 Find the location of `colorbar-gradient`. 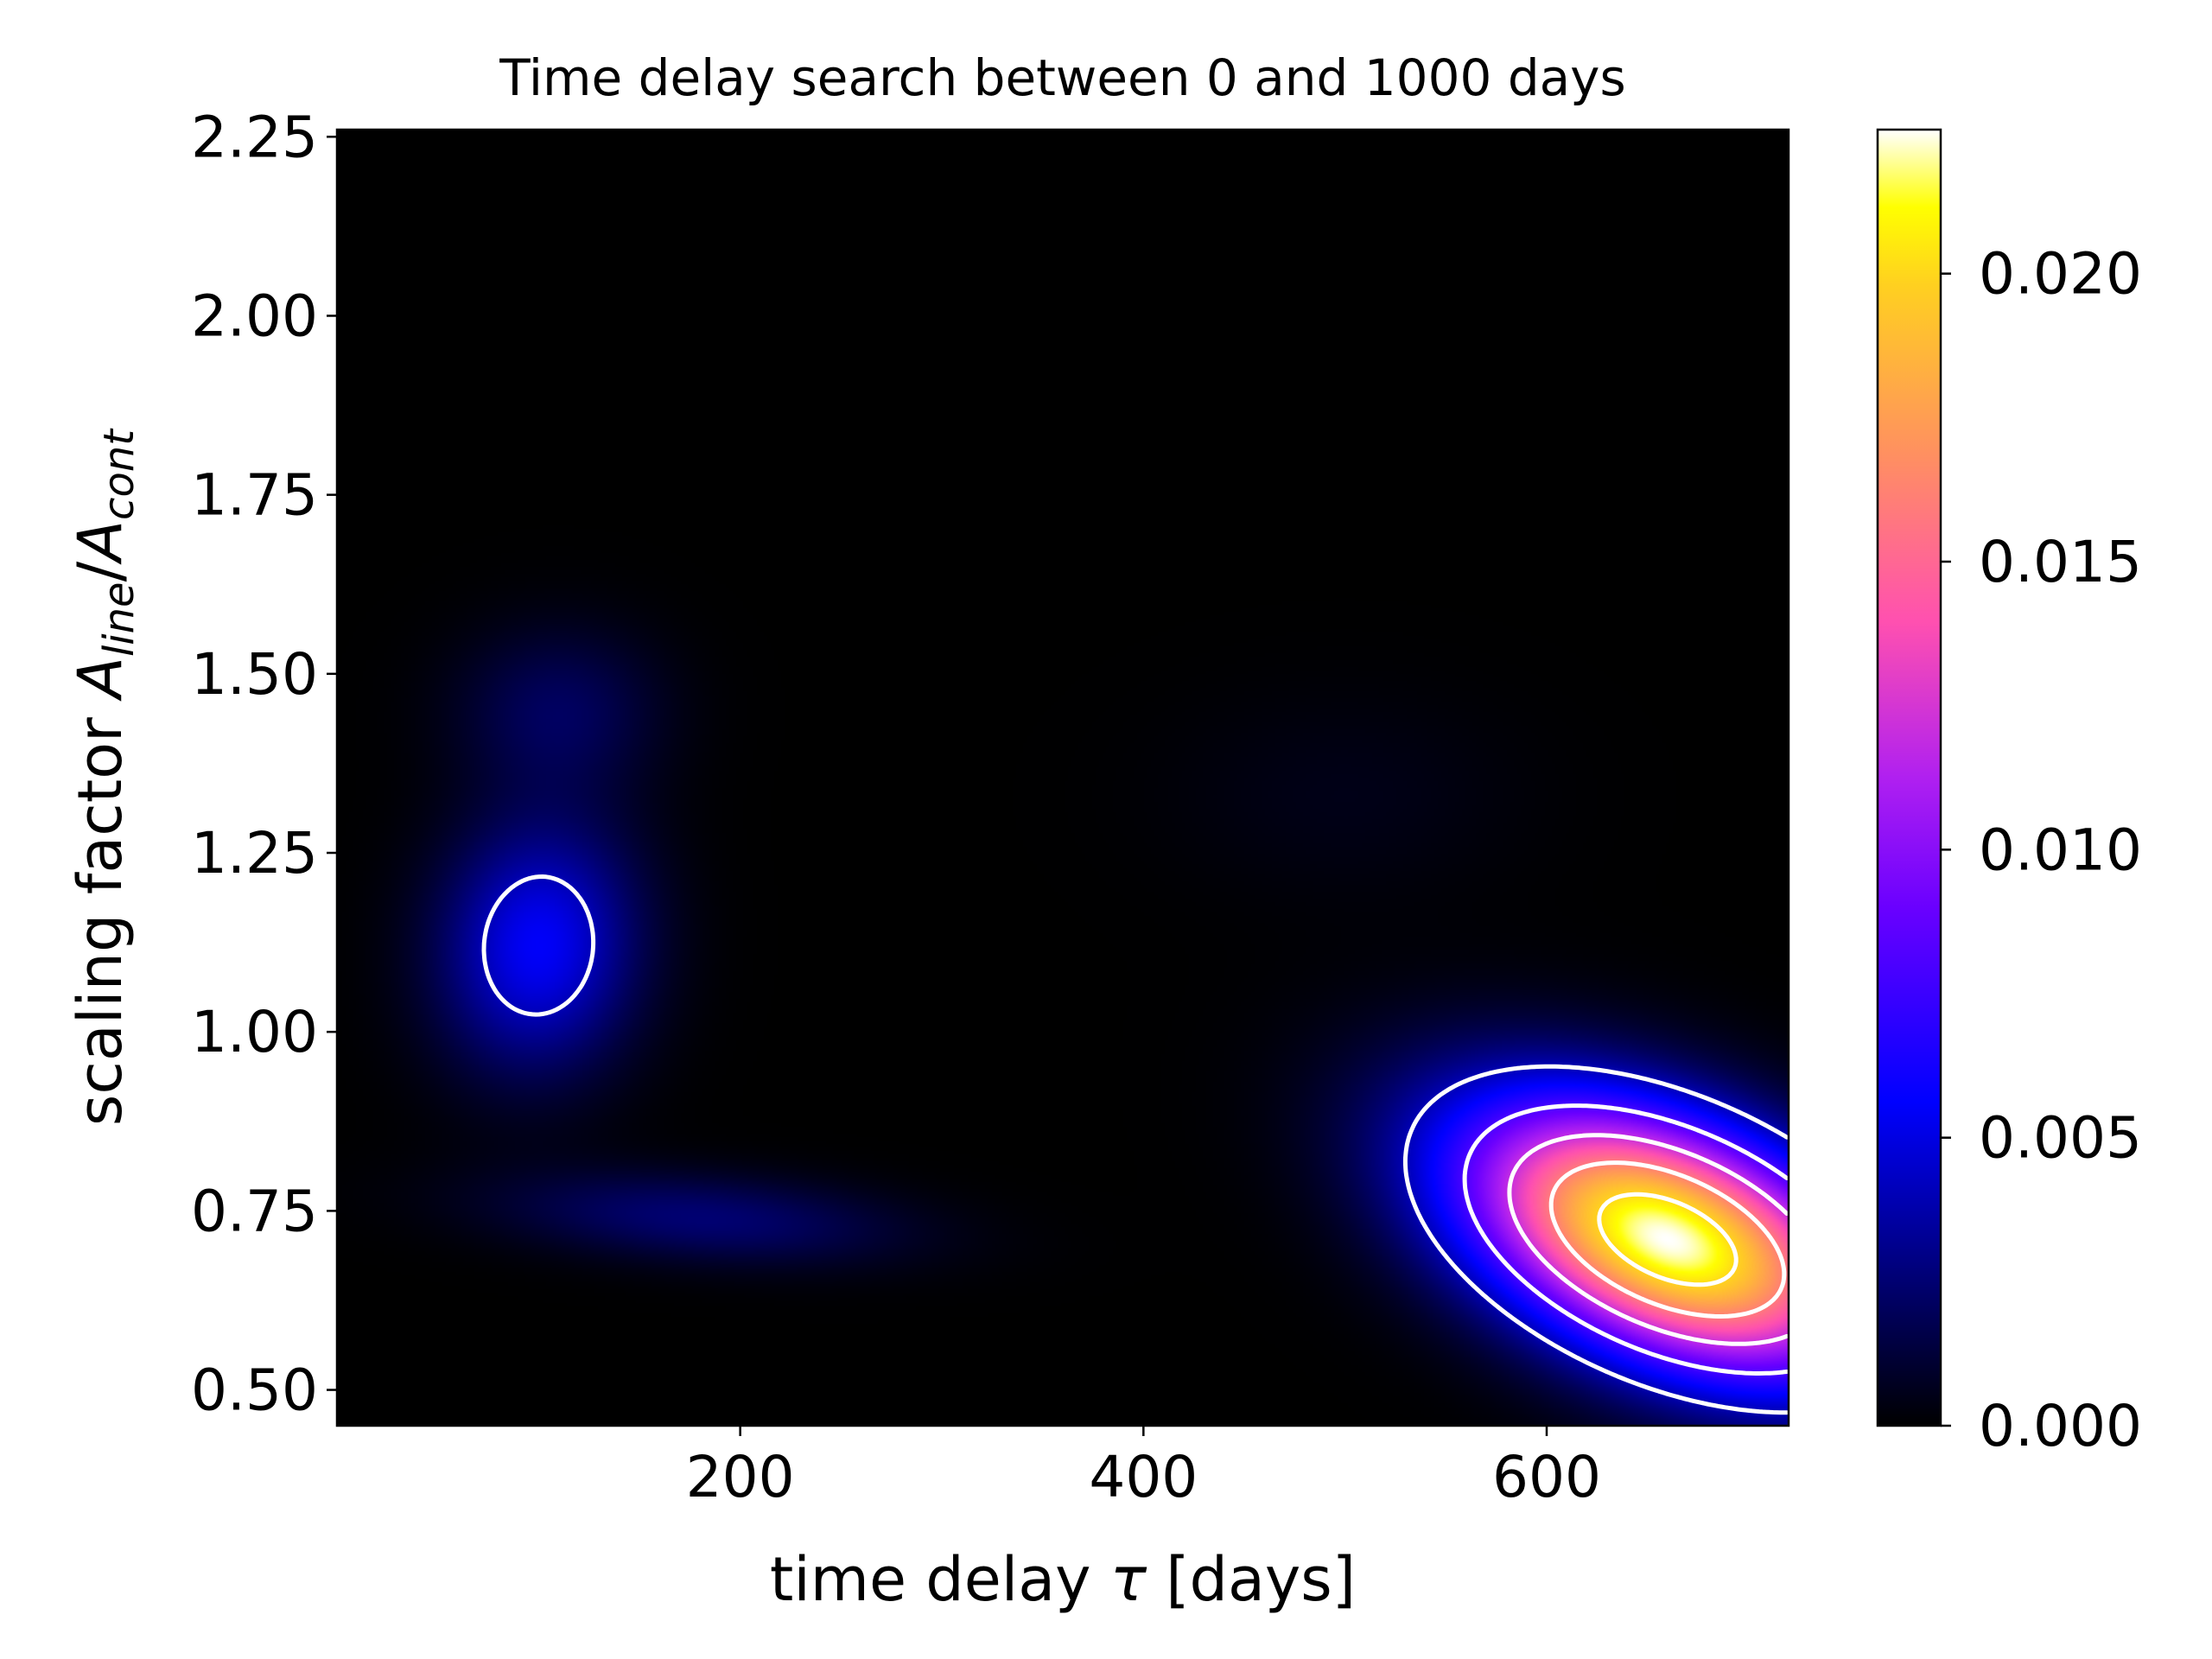

colorbar-gradient is located at coordinates (1909, 778).